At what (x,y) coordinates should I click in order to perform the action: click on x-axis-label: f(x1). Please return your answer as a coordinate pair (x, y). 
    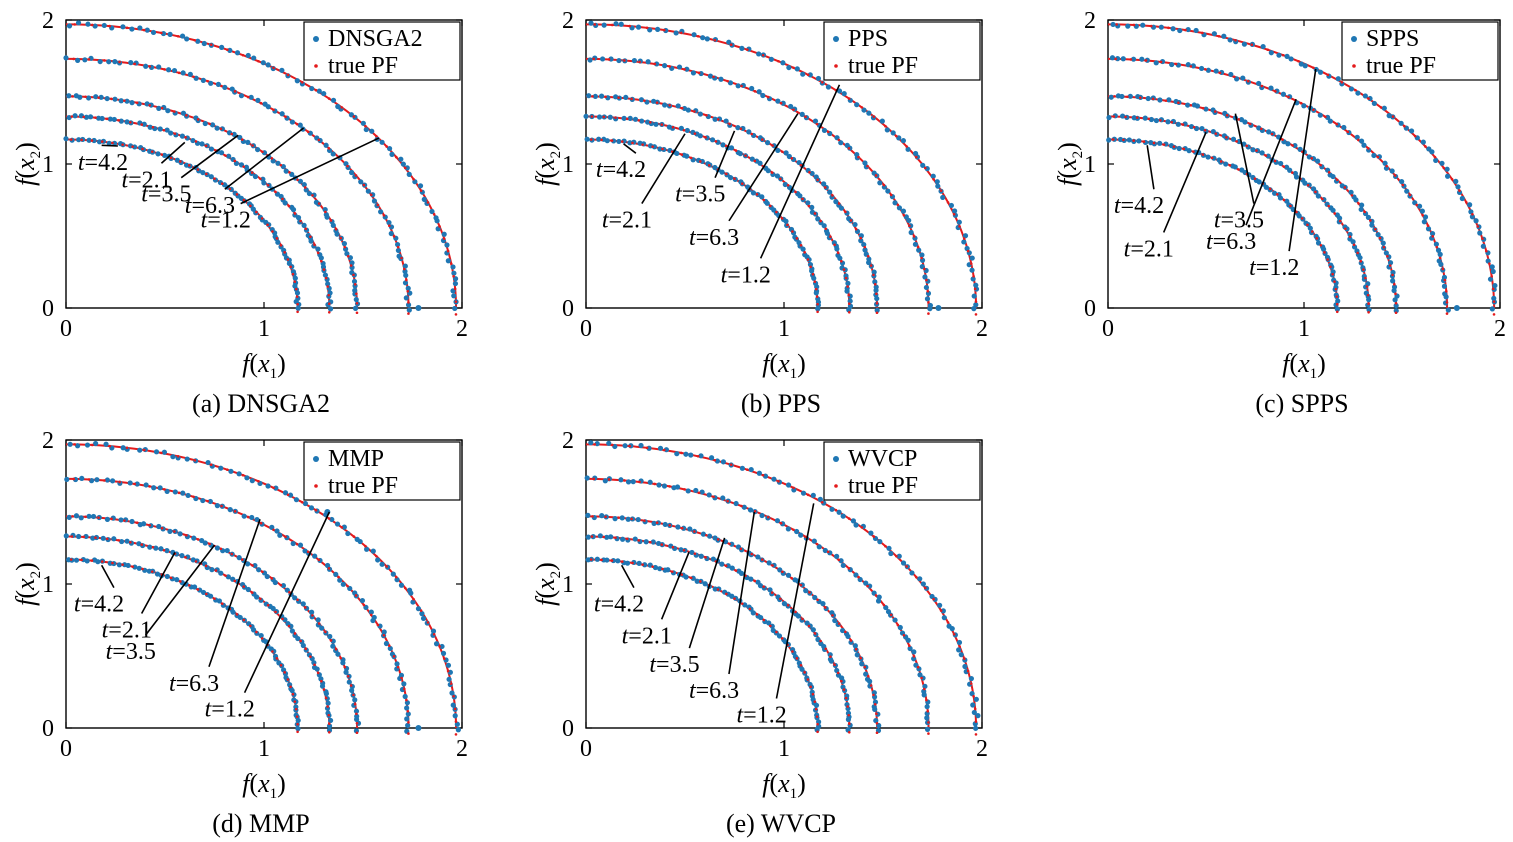
    Looking at the image, I should click on (264, 785).